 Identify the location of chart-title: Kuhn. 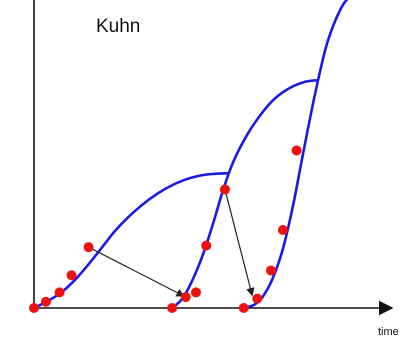
(118, 26).